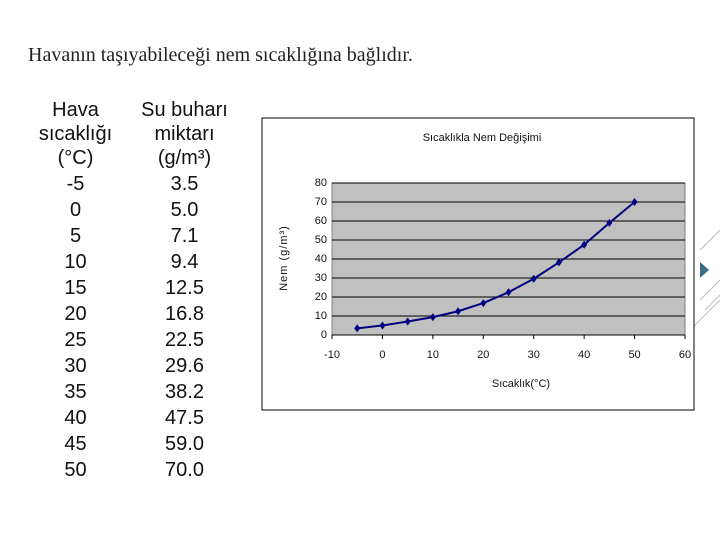  I want to click on header-line: Su buharı, so click(184, 110).